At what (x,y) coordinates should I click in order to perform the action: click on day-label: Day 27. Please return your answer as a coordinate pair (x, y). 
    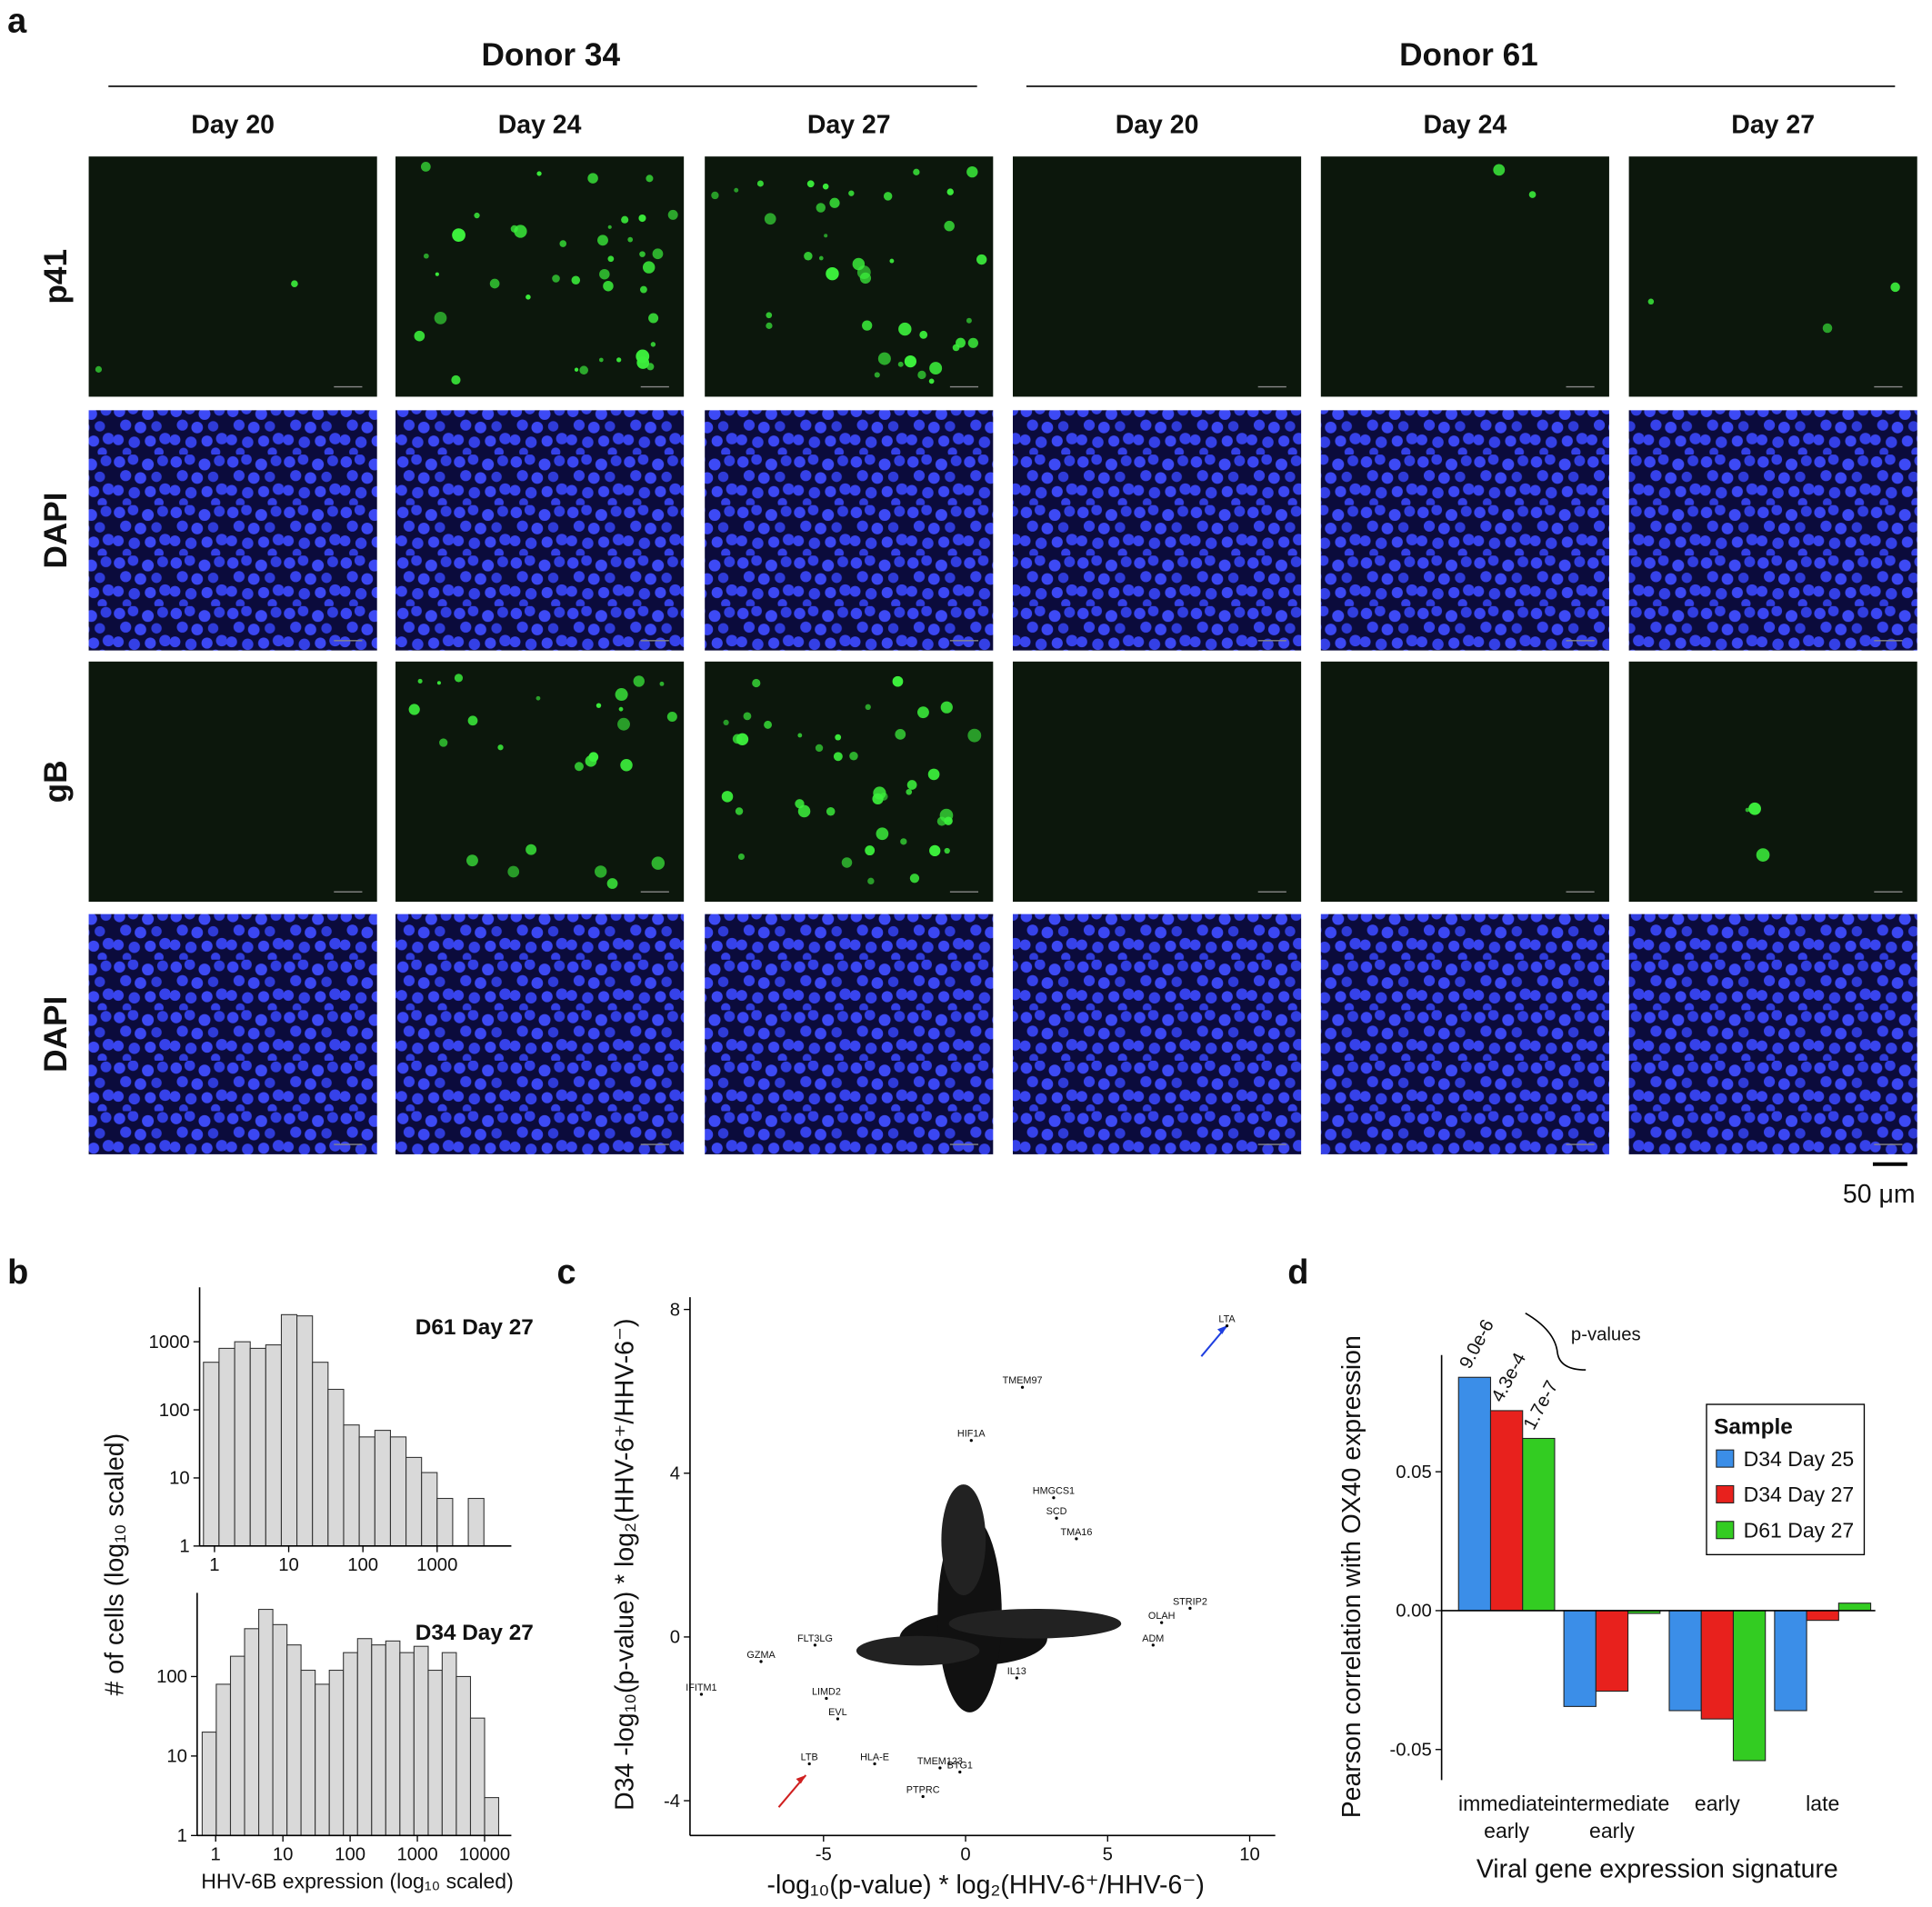
    Looking at the image, I should click on (1773, 125).